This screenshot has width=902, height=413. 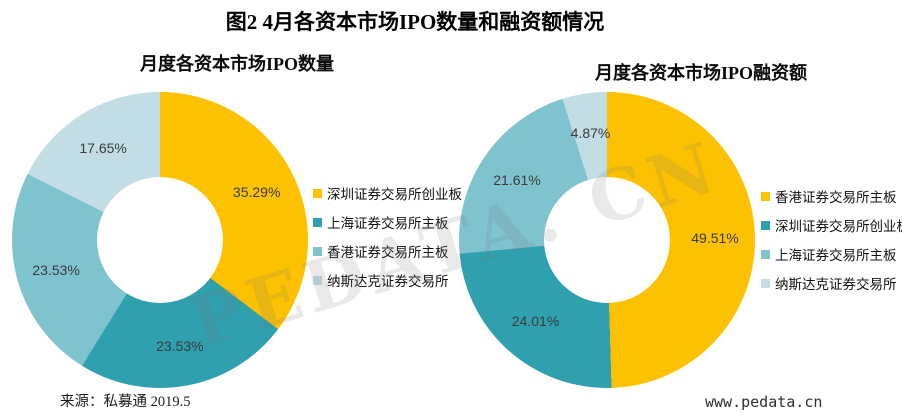 I want to click on chart-title-ipo-count: 月度各资本市场IPO数量, so click(x=237, y=64).